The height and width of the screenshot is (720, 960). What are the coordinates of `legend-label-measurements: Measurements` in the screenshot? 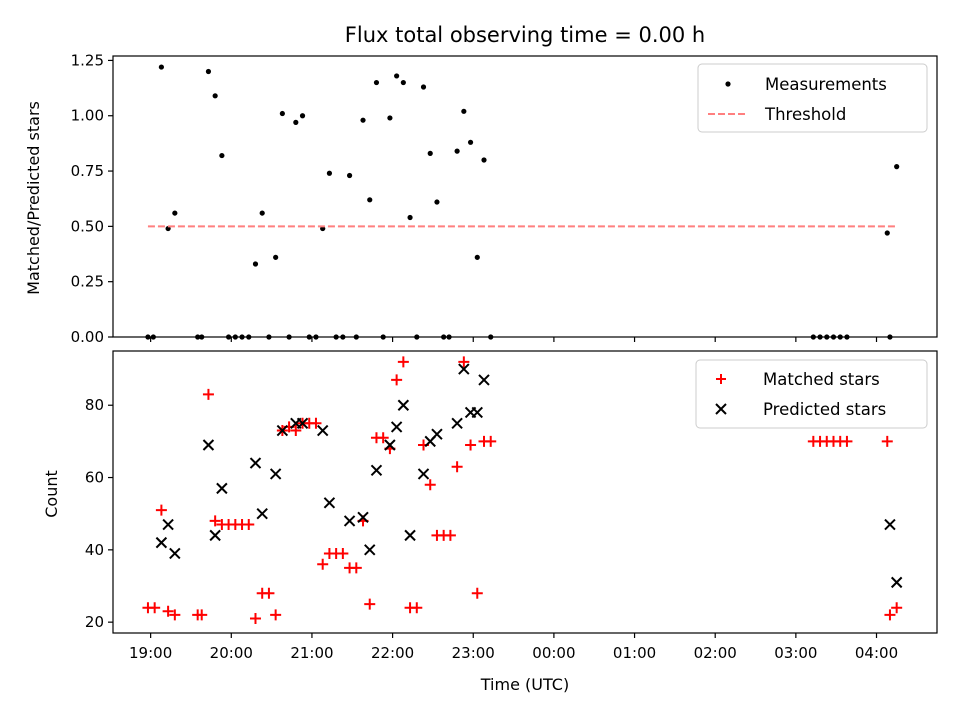 It's located at (826, 84).